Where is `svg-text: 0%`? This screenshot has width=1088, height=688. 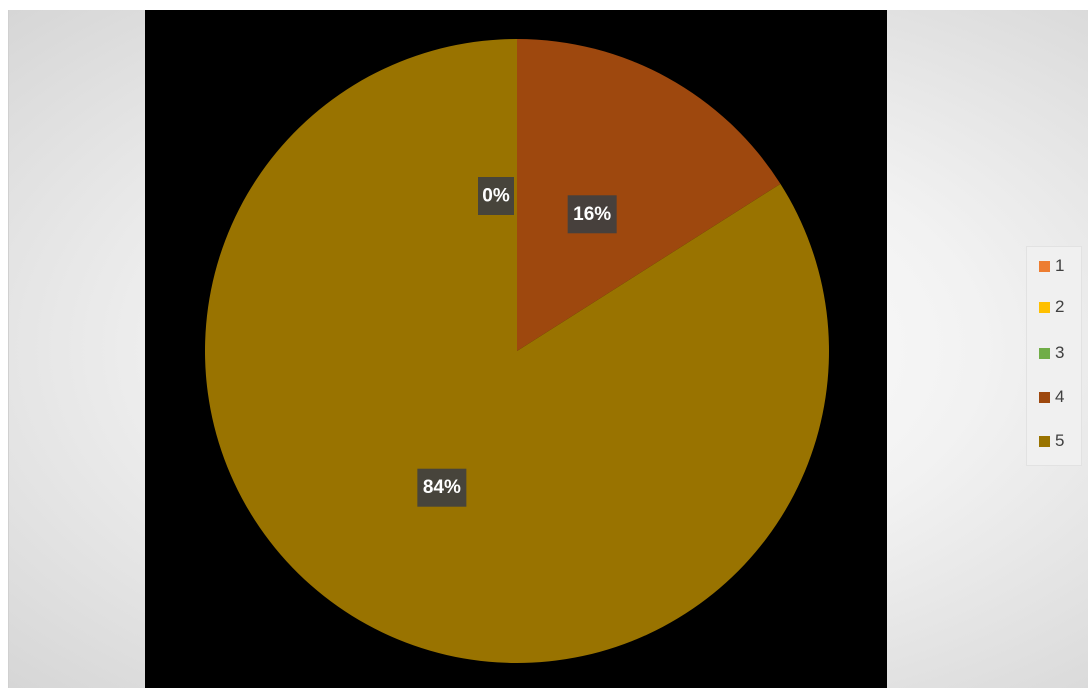 svg-text: 0% is located at coordinates (496, 196).